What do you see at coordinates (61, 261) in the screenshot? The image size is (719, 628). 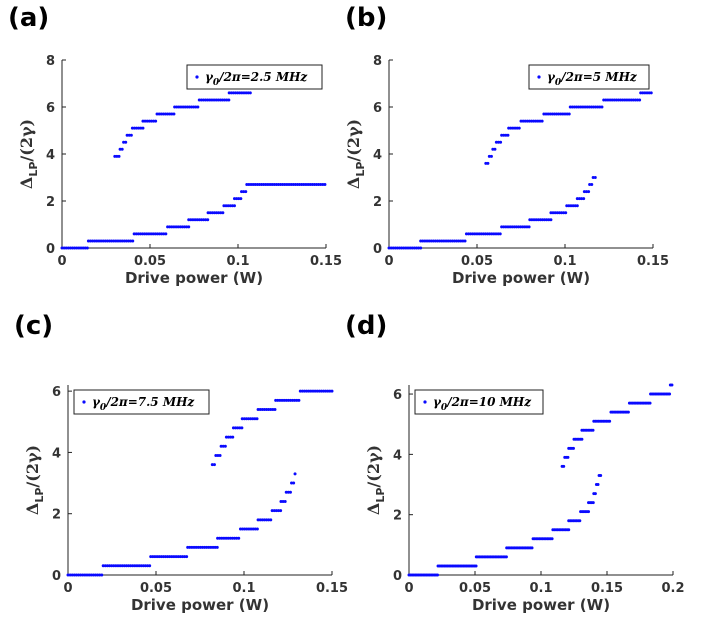 I see `x-tick-label: 0` at bounding box center [61, 261].